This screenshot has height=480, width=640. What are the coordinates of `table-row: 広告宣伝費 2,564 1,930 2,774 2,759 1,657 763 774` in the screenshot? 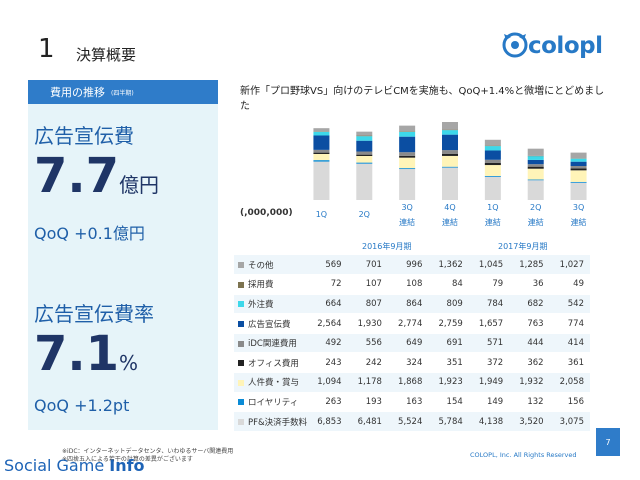 It's located at (412, 323).